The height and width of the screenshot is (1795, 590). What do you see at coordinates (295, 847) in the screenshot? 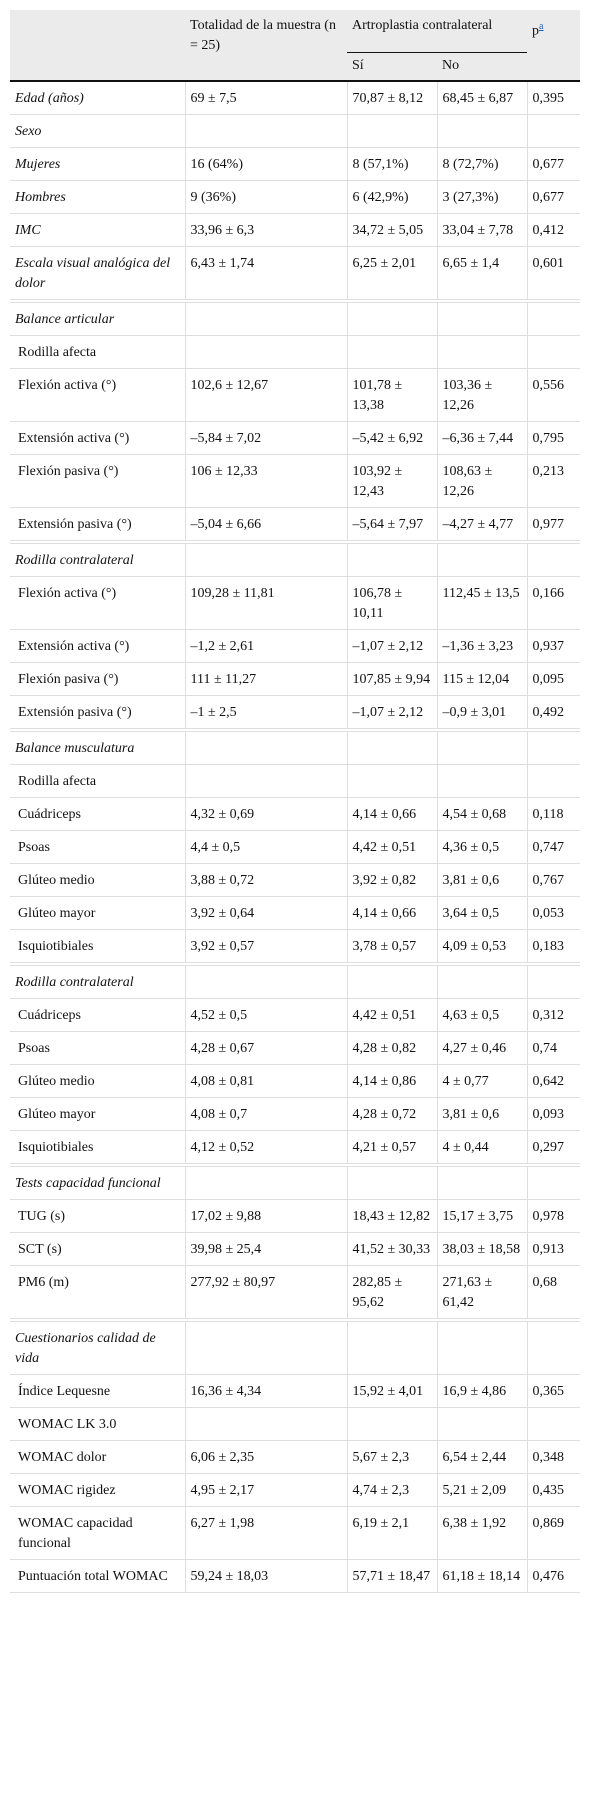
I see `table-row: Psoas 4,4 ± 0,5 4,42 ± 0,51 4,36 ± 0,5 0,747` at bounding box center [295, 847].